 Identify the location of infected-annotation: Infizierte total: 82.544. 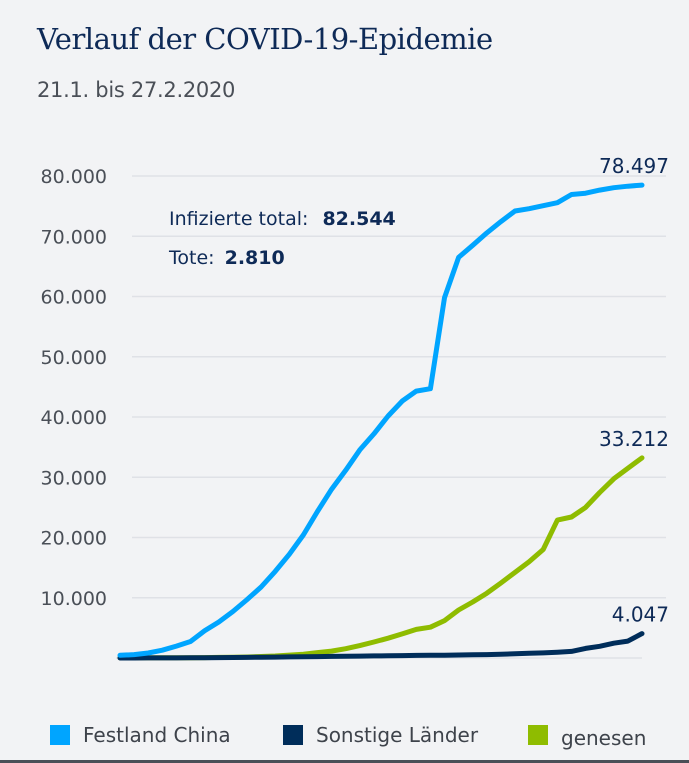
(282, 219).